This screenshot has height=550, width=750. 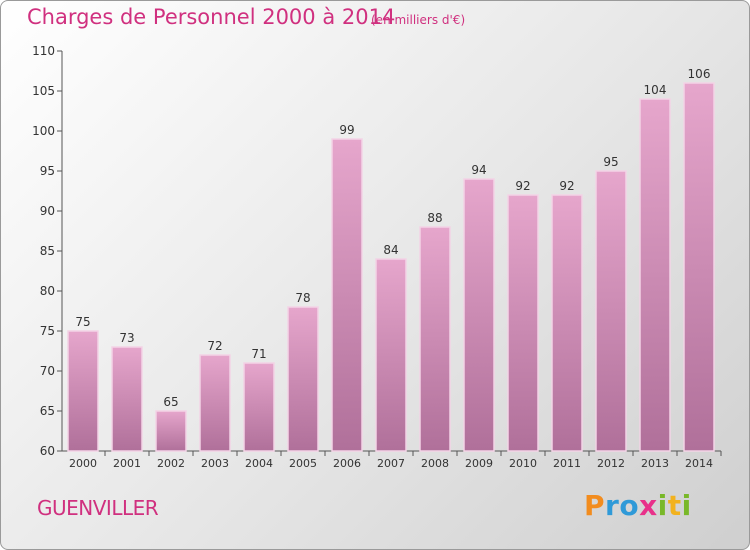 I want to click on x-tick-label: 2000, so click(x=83, y=463).